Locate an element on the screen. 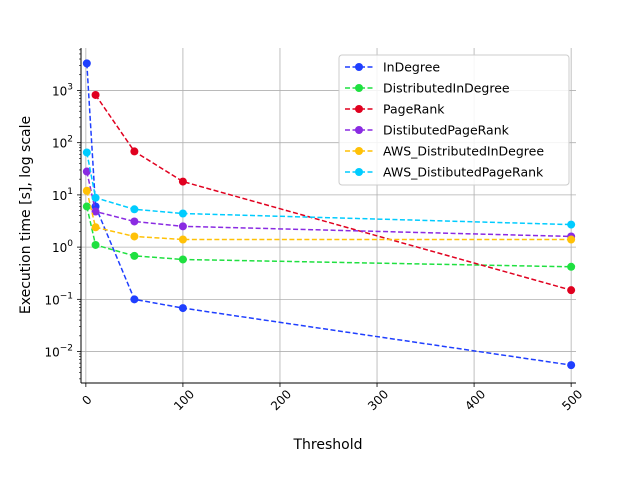  legend-entry: DistributedInDegree is located at coordinates (427, 88).